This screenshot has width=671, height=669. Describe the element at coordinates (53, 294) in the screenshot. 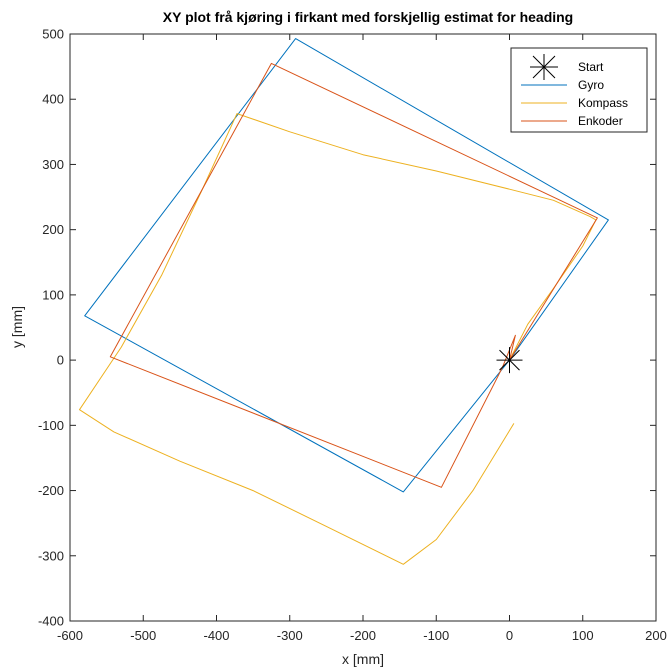

I see `y-tick-label: 100` at that location.